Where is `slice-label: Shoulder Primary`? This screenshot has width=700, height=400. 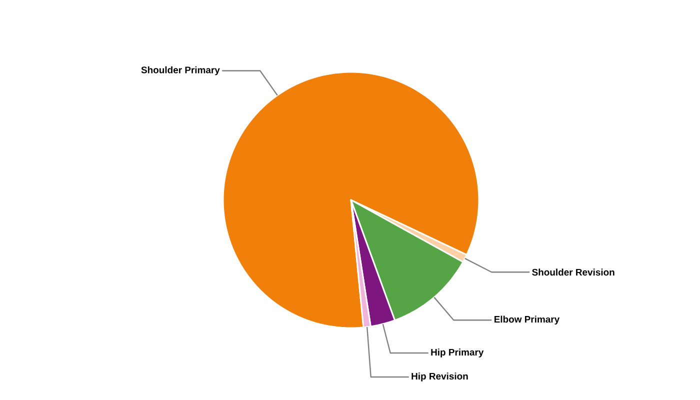
slice-label: Shoulder Primary is located at coordinates (180, 71).